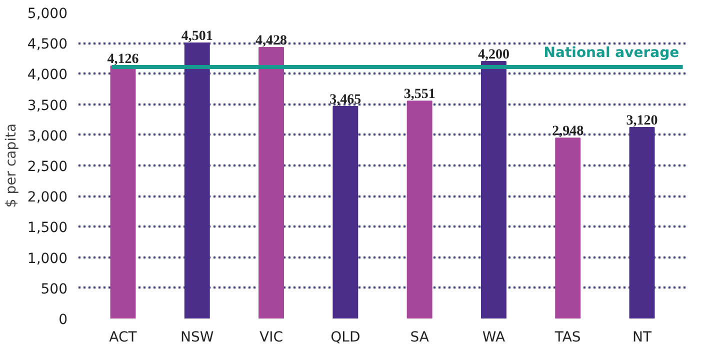 This screenshot has height=348, width=701. Describe the element at coordinates (345, 338) in the screenshot. I see `x-tick-label: QLD` at that location.